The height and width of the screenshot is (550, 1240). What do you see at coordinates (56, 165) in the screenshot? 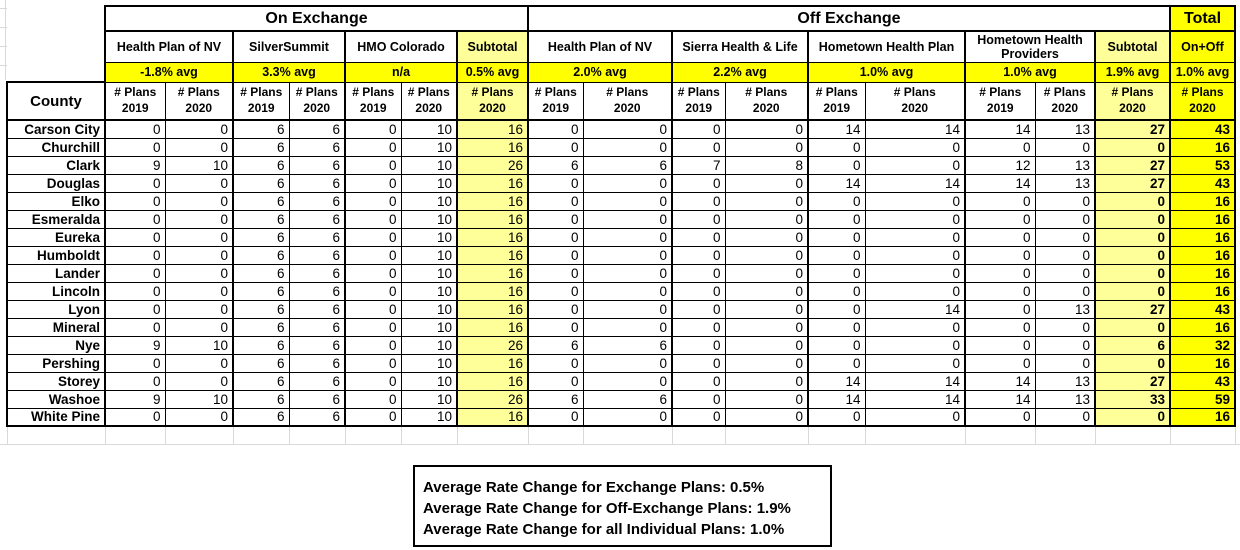
I see `county-cell: Clark` at bounding box center [56, 165].